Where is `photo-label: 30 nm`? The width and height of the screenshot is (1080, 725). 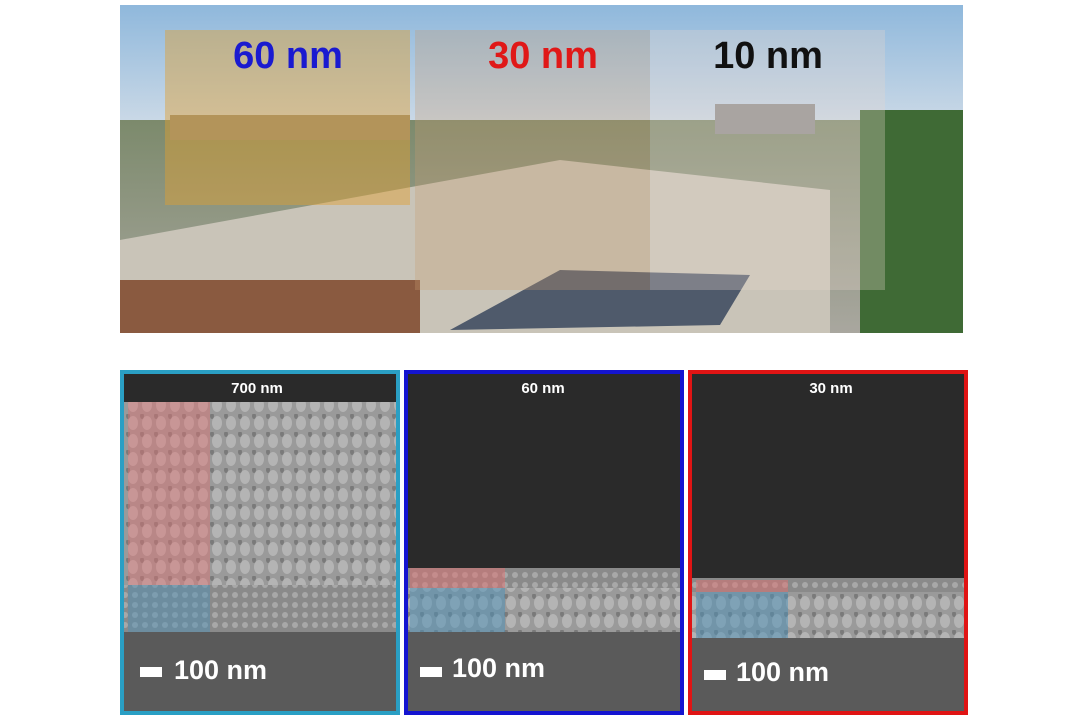
photo-label: 30 nm is located at coordinates (543, 56).